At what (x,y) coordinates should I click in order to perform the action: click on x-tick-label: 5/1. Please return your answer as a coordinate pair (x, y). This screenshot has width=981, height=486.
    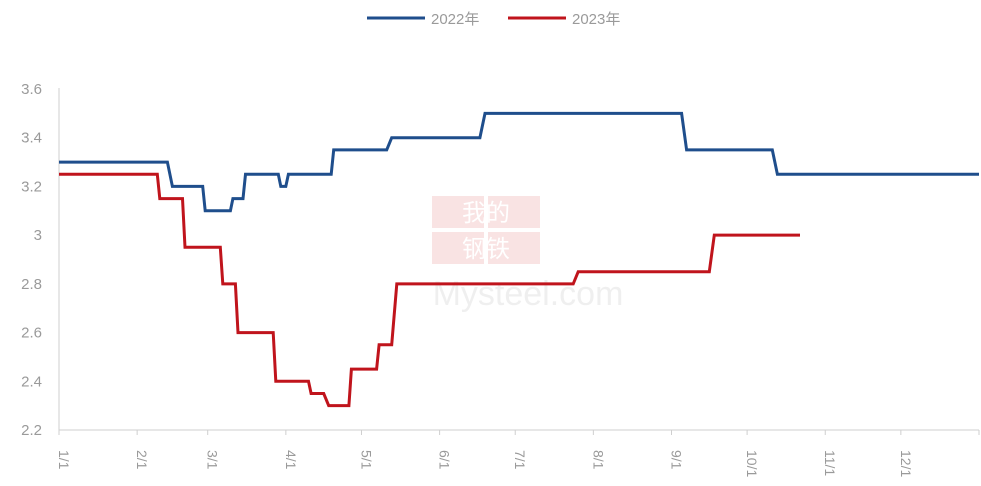
    Looking at the image, I should click on (366, 460).